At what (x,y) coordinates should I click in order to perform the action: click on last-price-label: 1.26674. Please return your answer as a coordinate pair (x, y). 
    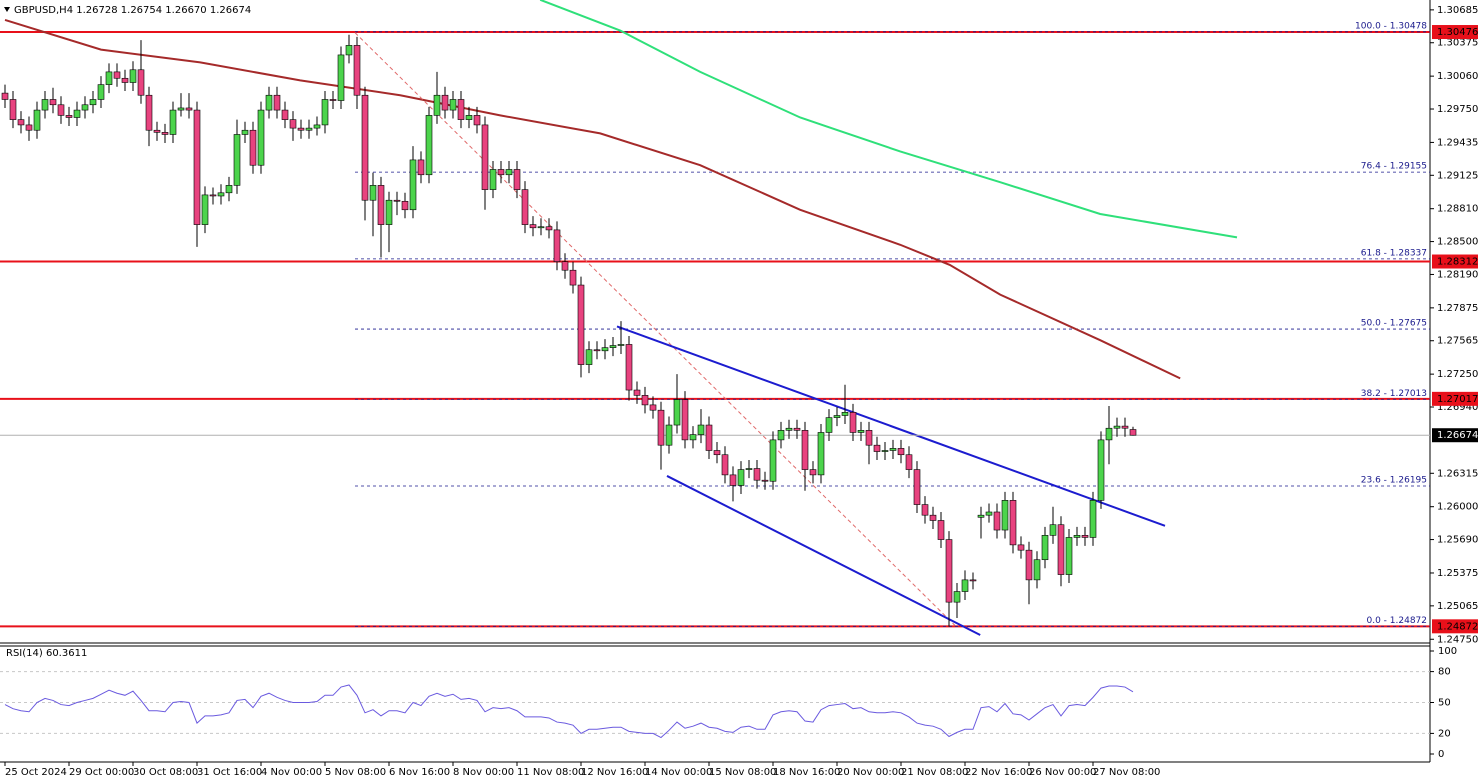
    Looking at the image, I should click on (1457, 435).